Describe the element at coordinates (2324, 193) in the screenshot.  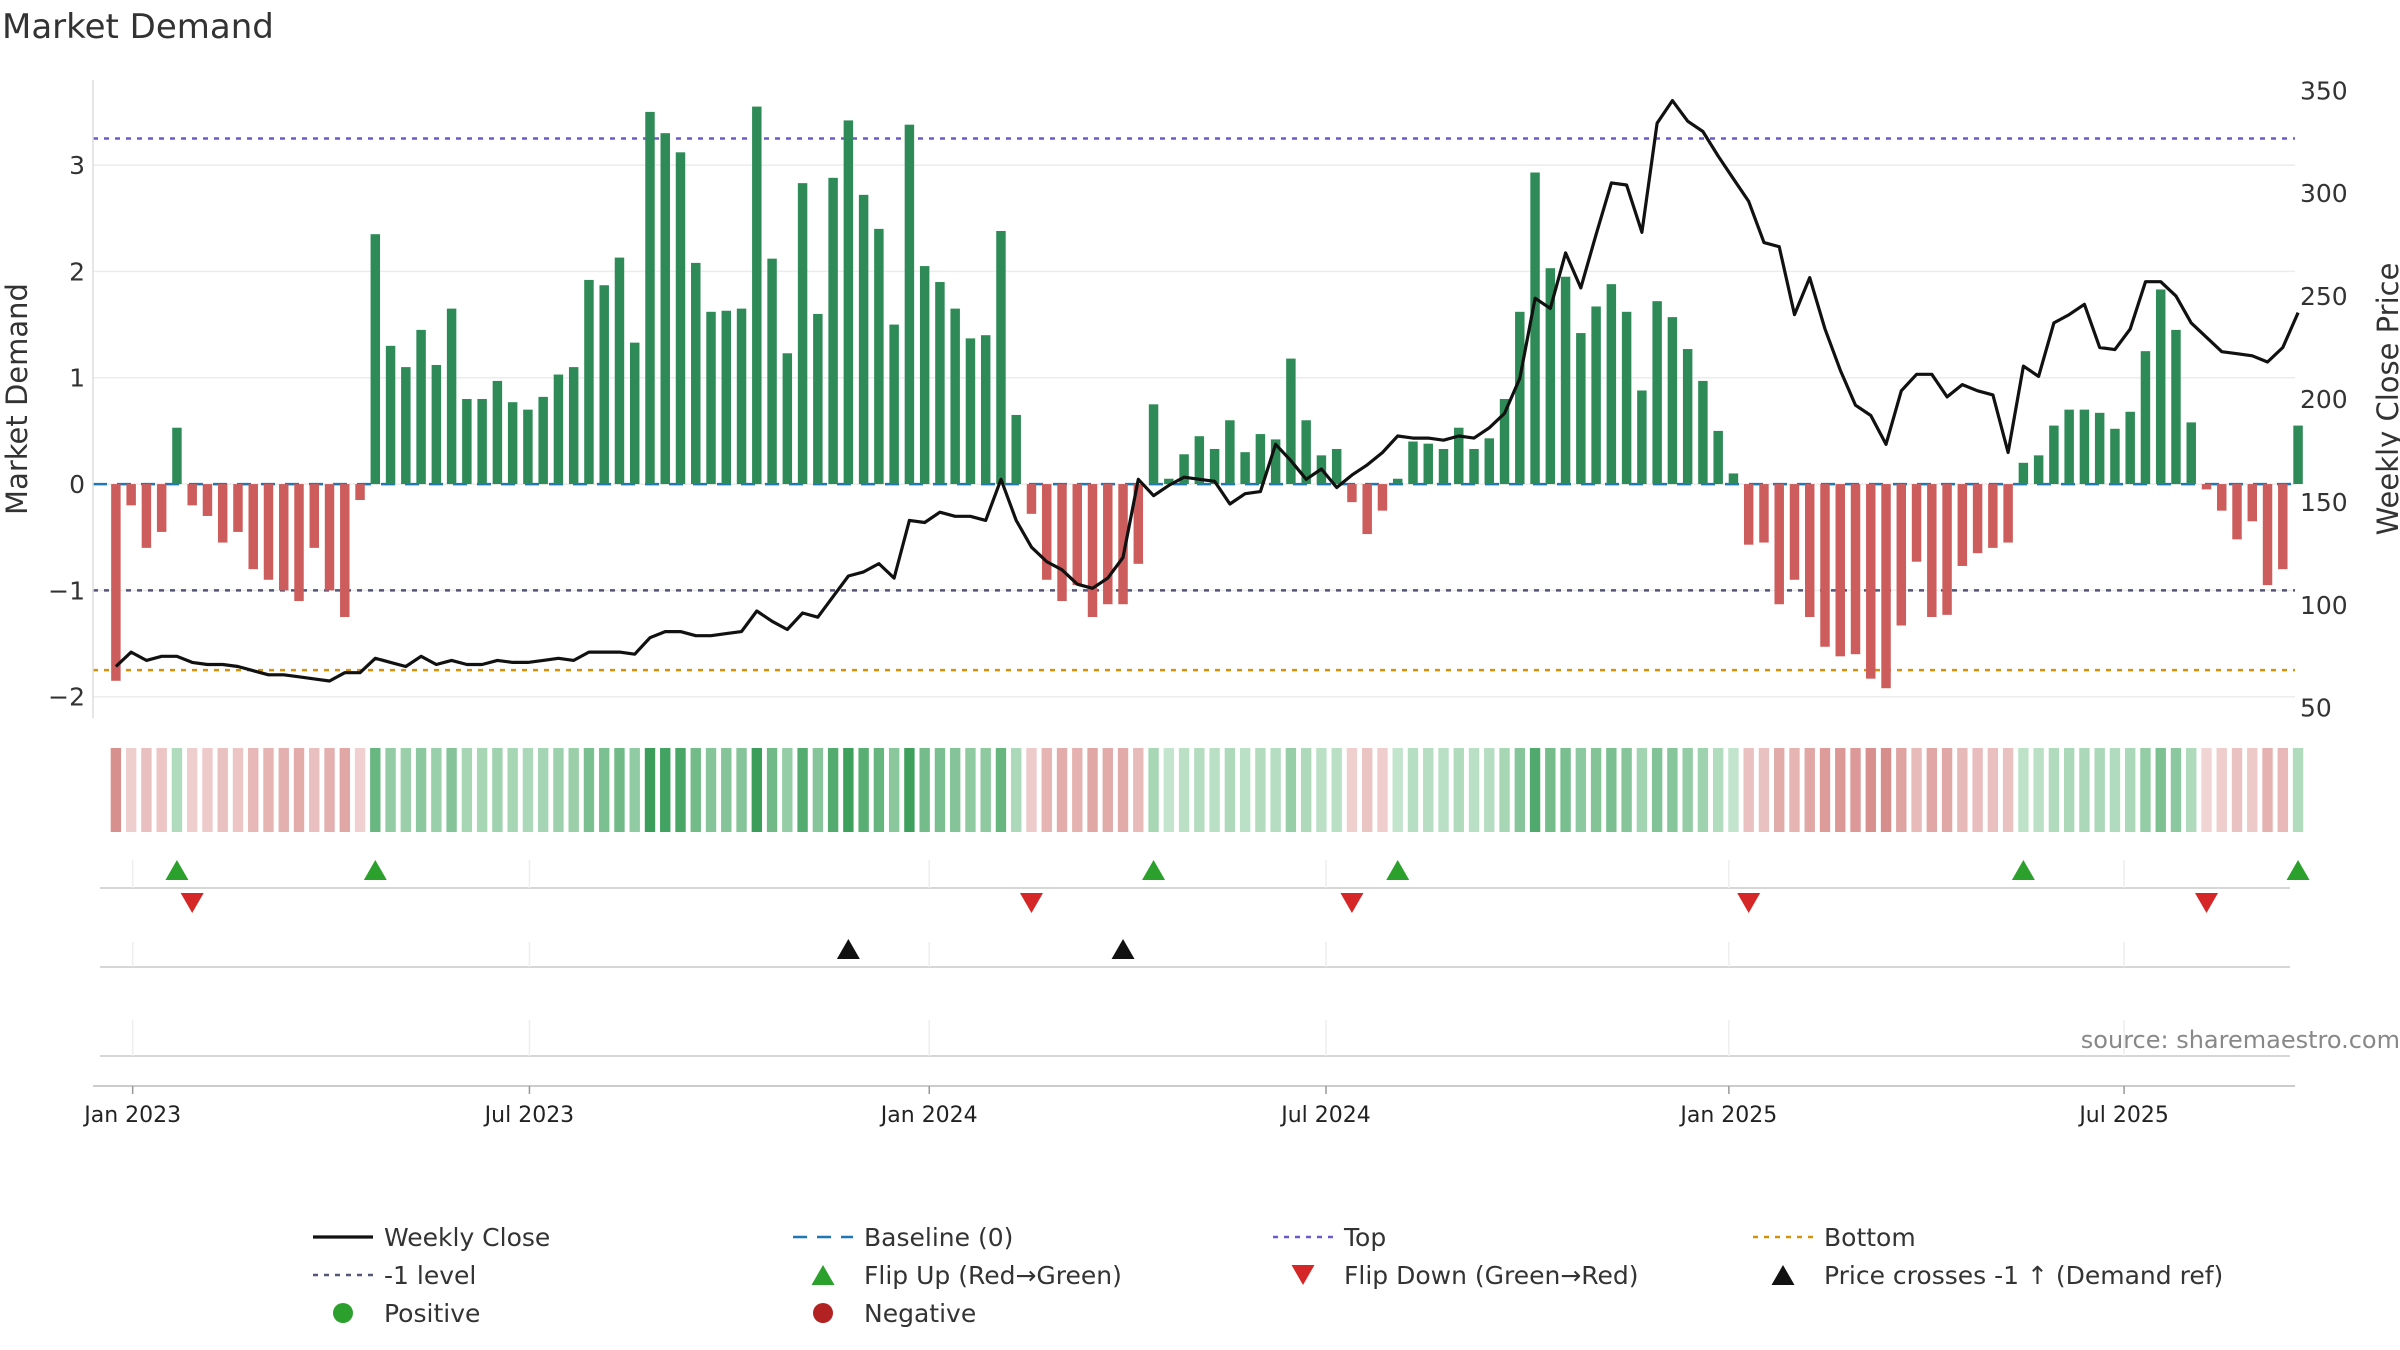
I see `right-tick-label: 300` at that location.